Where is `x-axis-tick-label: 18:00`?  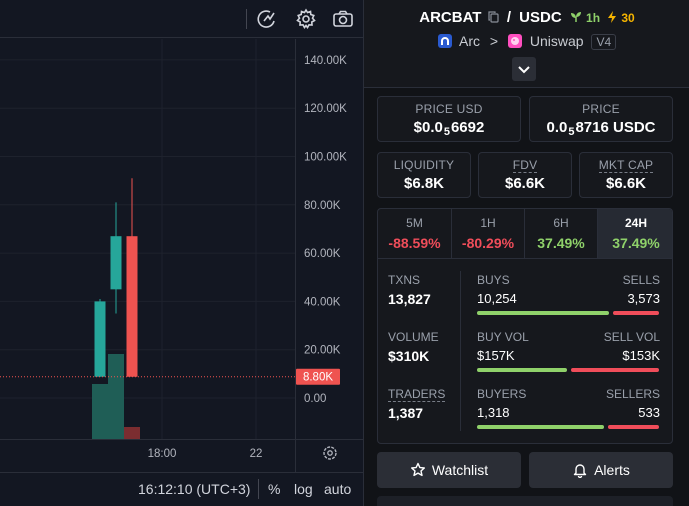 x-axis-tick-label: 18:00 is located at coordinates (162, 454).